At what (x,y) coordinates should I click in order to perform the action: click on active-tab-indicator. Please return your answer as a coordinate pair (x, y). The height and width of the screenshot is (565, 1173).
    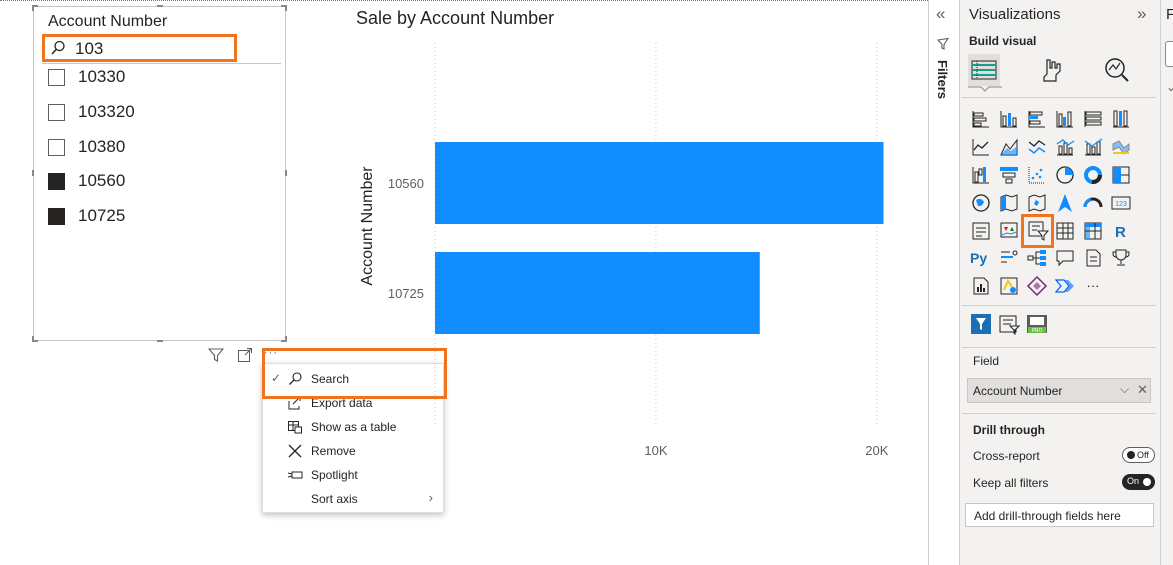
    Looking at the image, I should click on (985, 89).